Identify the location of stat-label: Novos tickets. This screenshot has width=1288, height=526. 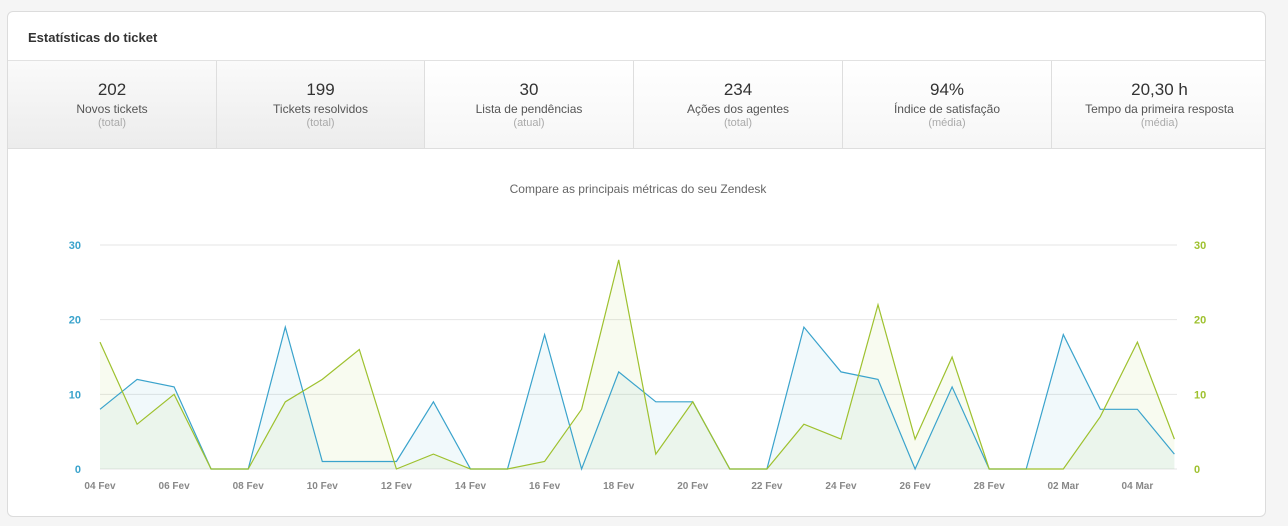
(112, 109).